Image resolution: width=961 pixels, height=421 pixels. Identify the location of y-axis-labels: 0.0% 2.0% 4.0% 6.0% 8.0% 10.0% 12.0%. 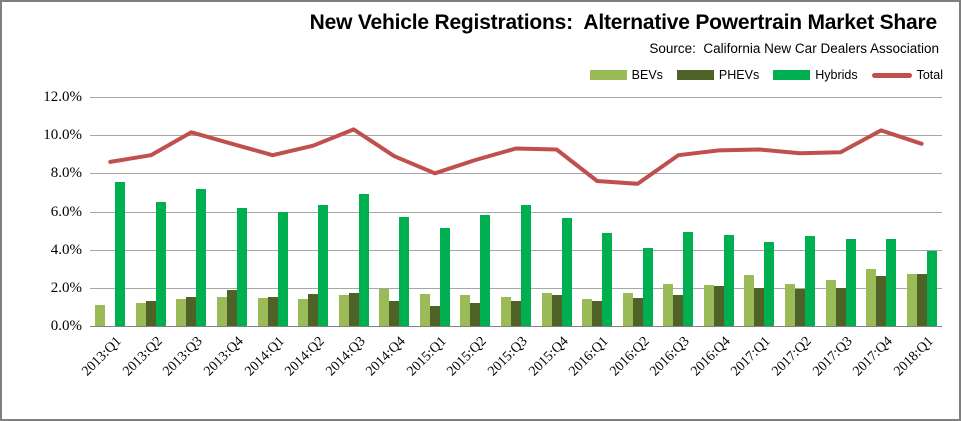
(42, 211).